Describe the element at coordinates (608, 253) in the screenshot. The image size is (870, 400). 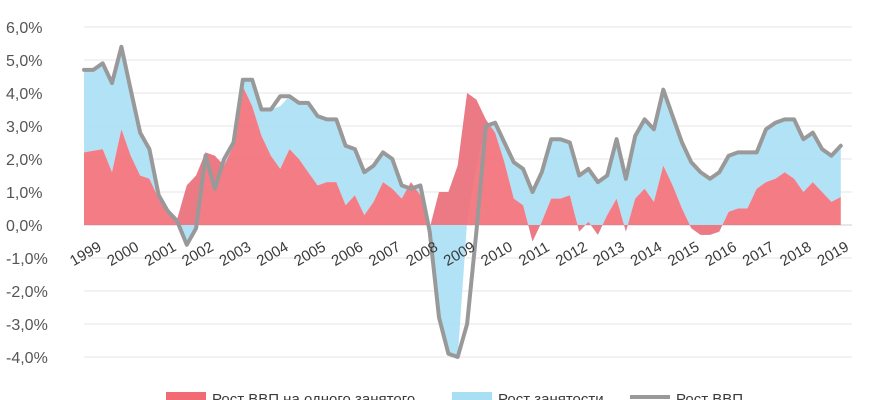
I see `x-tick-label: 2013` at that location.